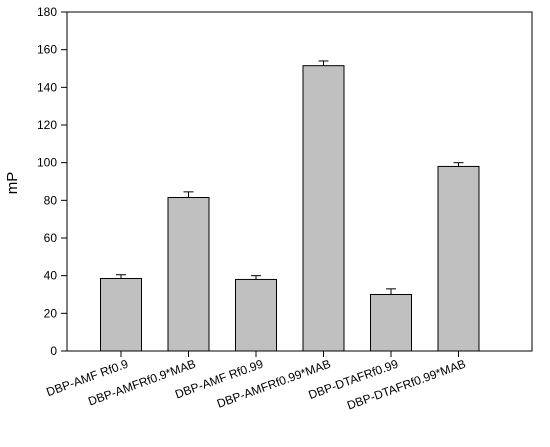  Describe the element at coordinates (406, 385) in the screenshot. I see `x-tick-label: DBP-DTAFRf0.99*MAB` at that location.